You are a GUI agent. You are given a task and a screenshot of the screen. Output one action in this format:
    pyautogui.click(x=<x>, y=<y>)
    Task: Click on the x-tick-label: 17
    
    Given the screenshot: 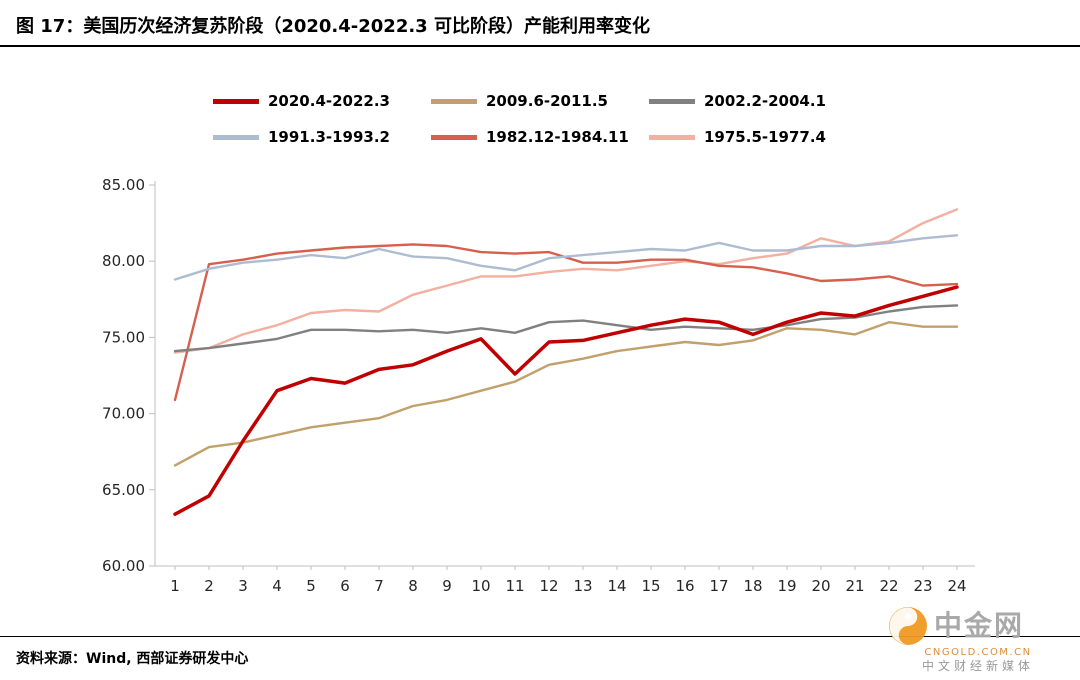 What is the action you would take?
    pyautogui.click(x=718, y=586)
    